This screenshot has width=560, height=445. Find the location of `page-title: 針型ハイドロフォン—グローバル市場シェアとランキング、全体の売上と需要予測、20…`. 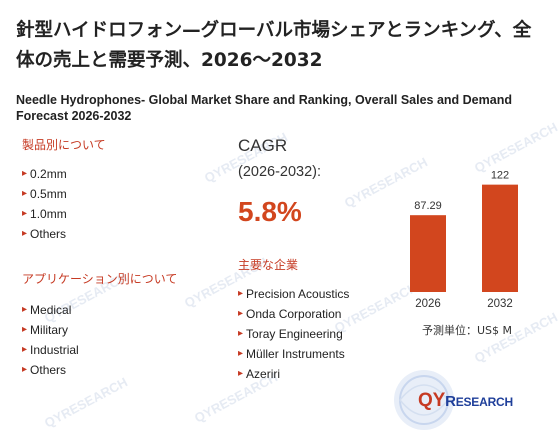

page-title: 針型ハイドロフォン—グローバル市場シェアとランキング、全体の売上と需要予測、20… is located at coordinates (274, 45).